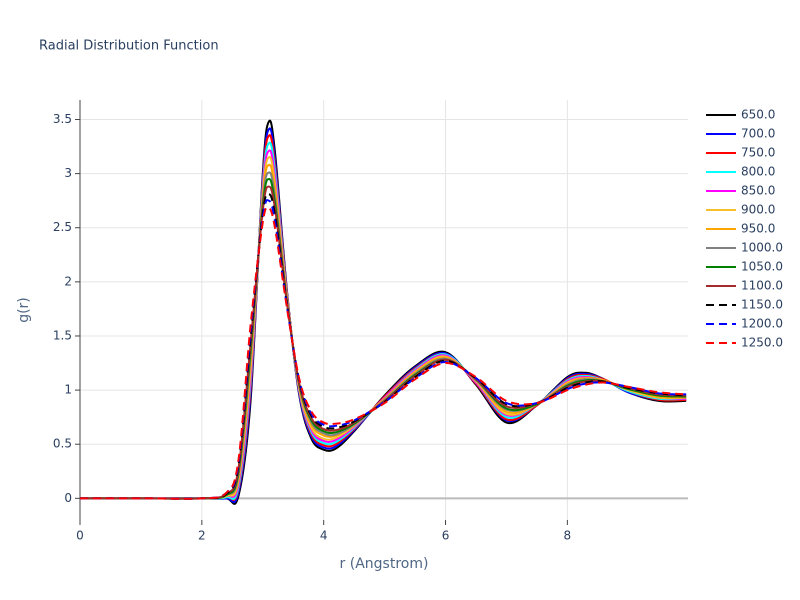  I want to click on x-tick-label: 0, so click(80, 536).